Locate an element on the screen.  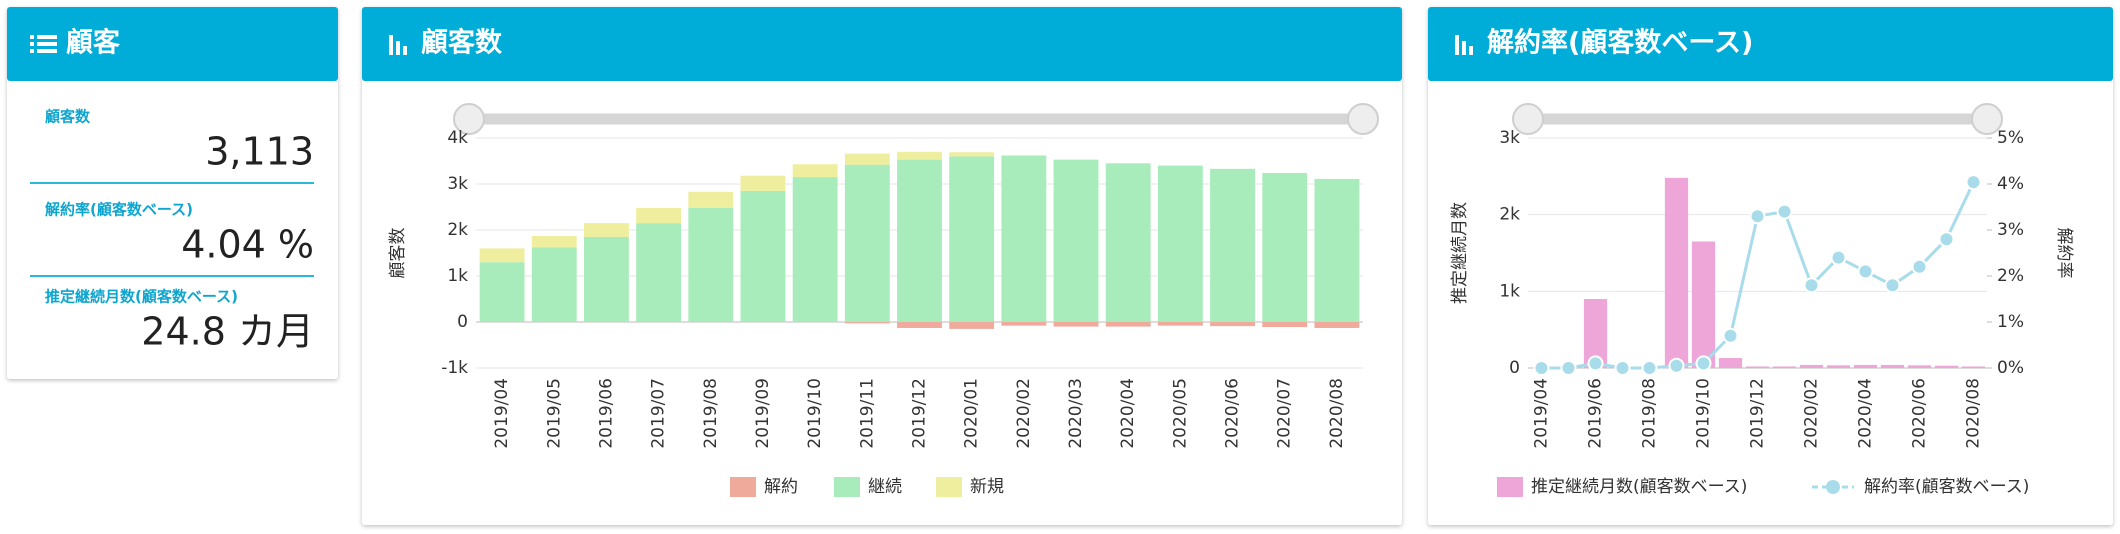
x-tick-label: 2020/02 is located at coordinates (1812, 413).